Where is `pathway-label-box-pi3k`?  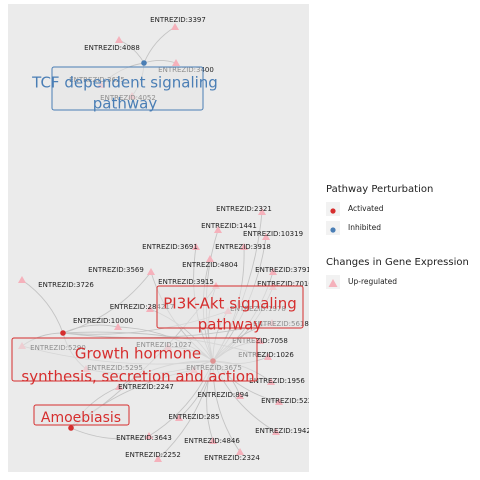
pathway-label-box-pi3k is located at coordinates (230, 307).